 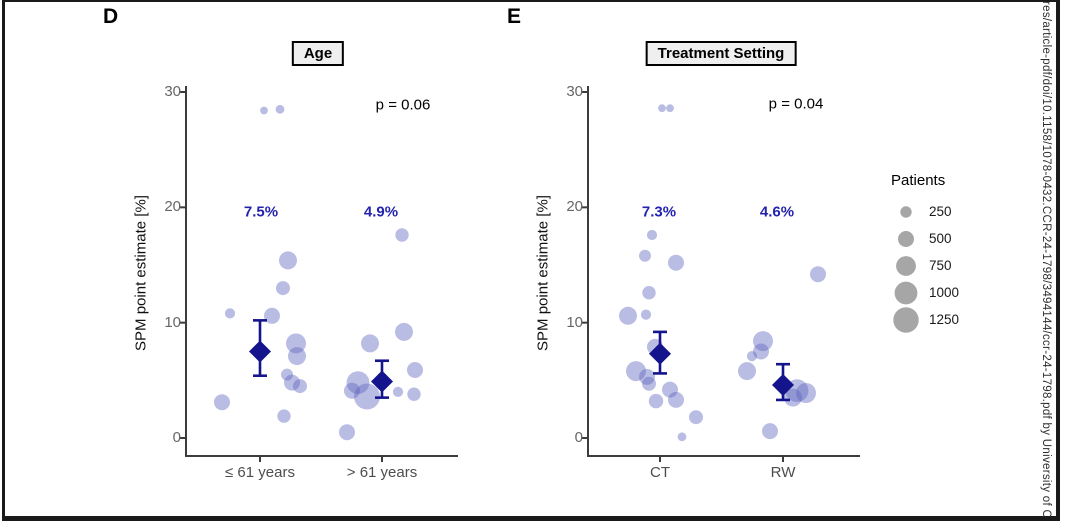 What do you see at coordinates (403, 105) in the screenshot?
I see `panel-d-pvalue: p = 0.06` at bounding box center [403, 105].